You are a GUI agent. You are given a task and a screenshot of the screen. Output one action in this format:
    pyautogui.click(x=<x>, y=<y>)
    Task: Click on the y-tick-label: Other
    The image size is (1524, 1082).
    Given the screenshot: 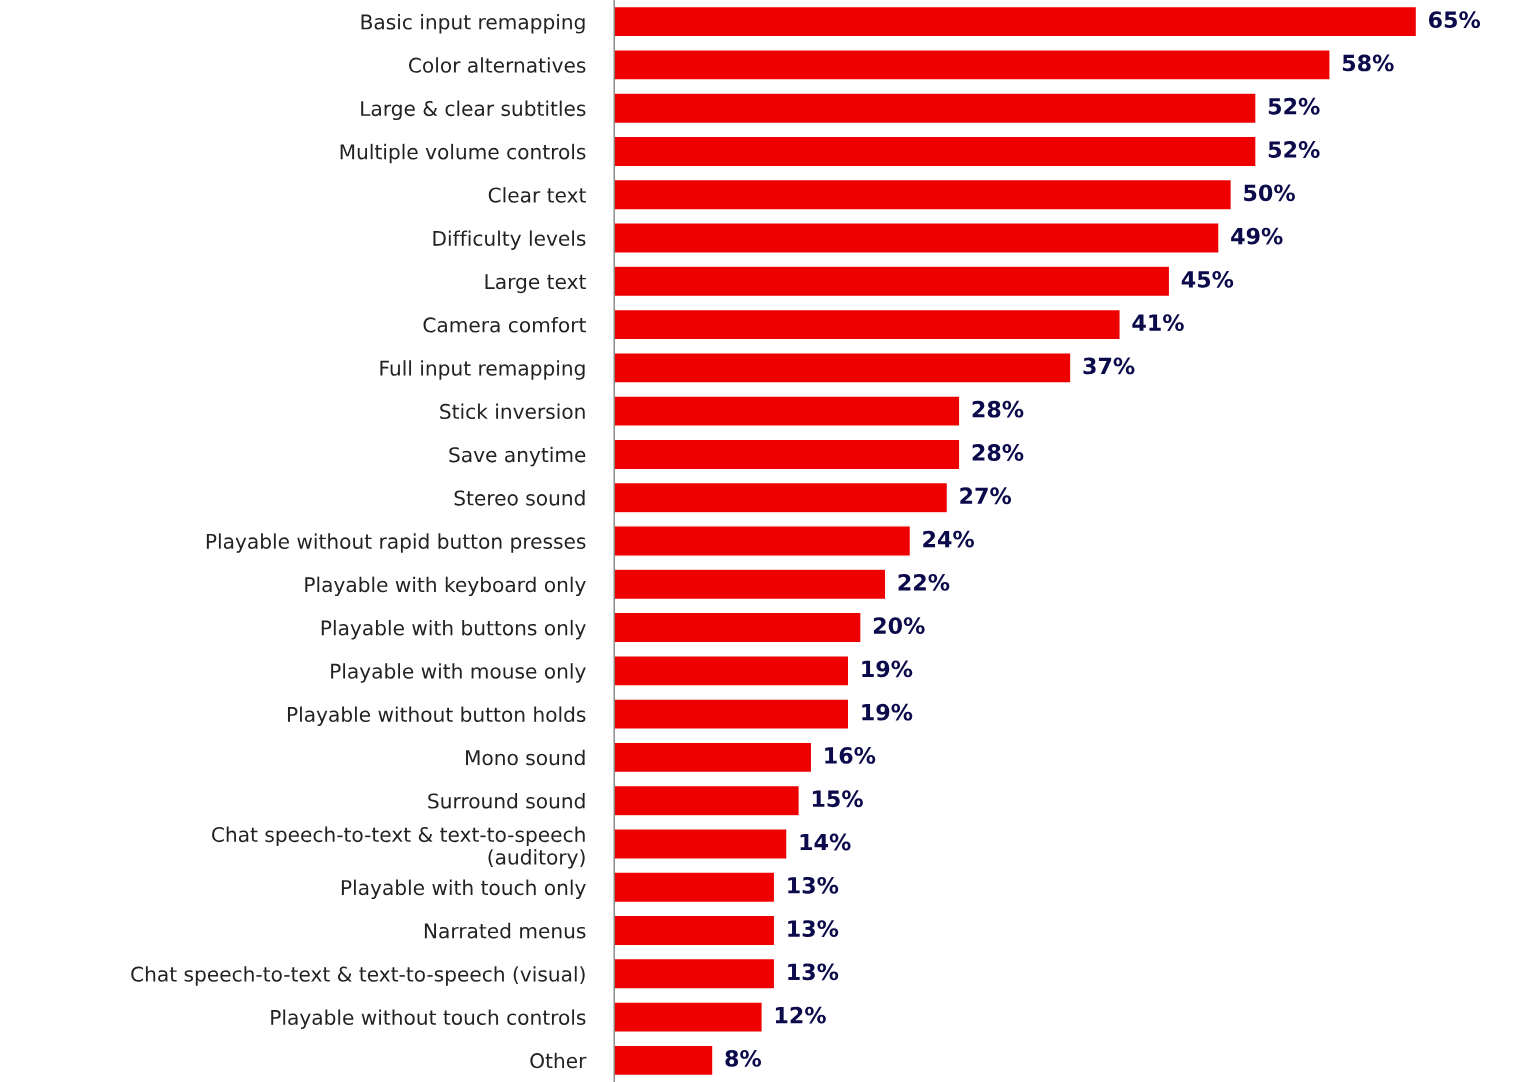 What is the action you would take?
    pyautogui.click(x=558, y=1060)
    